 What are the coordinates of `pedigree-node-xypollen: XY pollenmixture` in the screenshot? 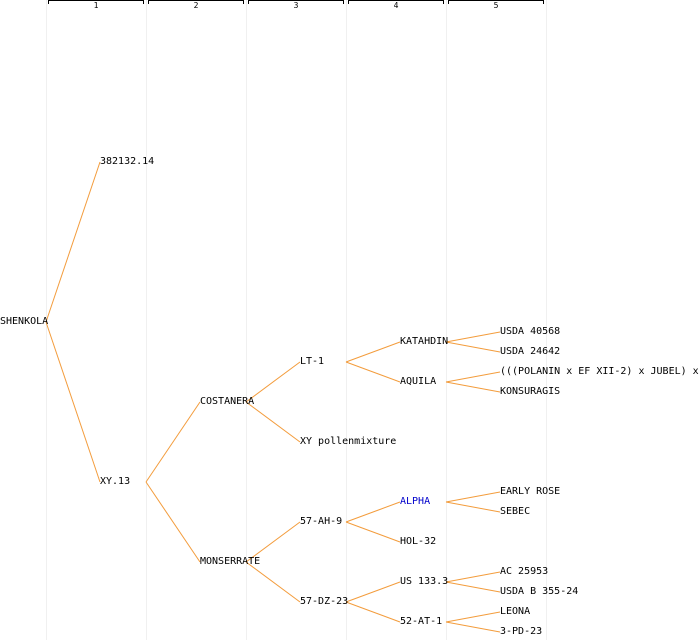 It's located at (348, 441).